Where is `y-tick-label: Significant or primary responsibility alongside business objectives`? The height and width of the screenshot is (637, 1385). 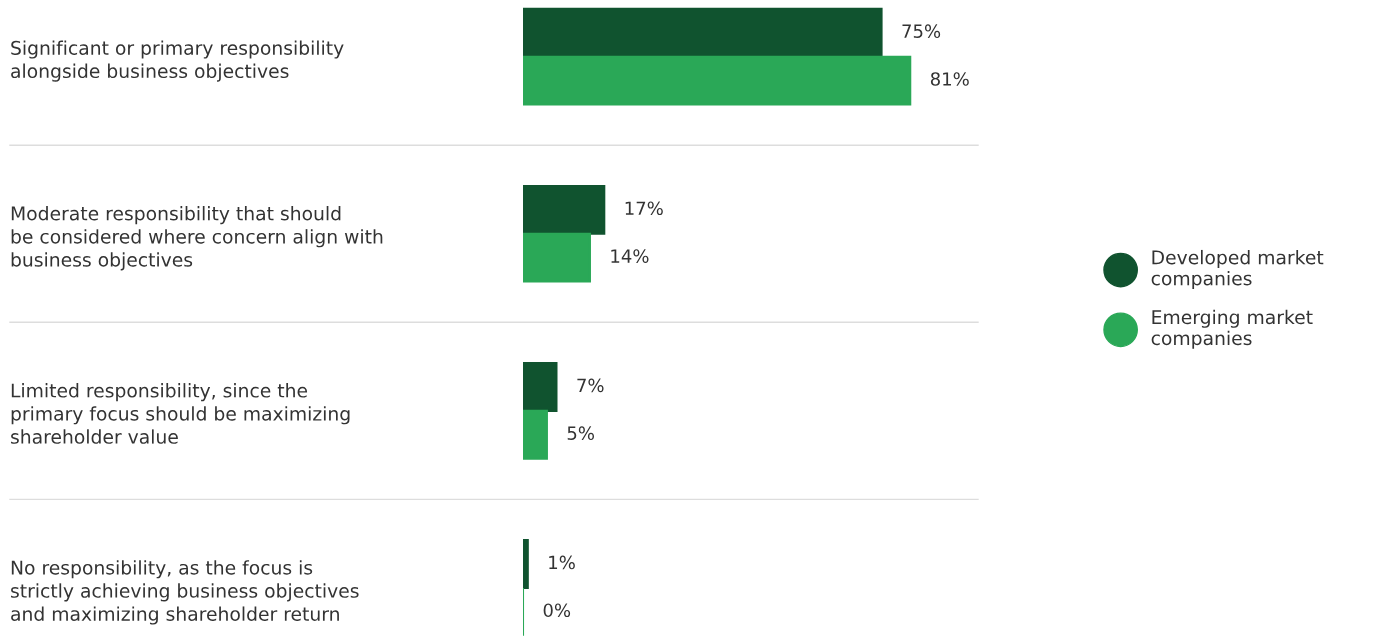
y-tick-label: Significant or primary responsibility alongside business objectives is located at coordinates (177, 61).